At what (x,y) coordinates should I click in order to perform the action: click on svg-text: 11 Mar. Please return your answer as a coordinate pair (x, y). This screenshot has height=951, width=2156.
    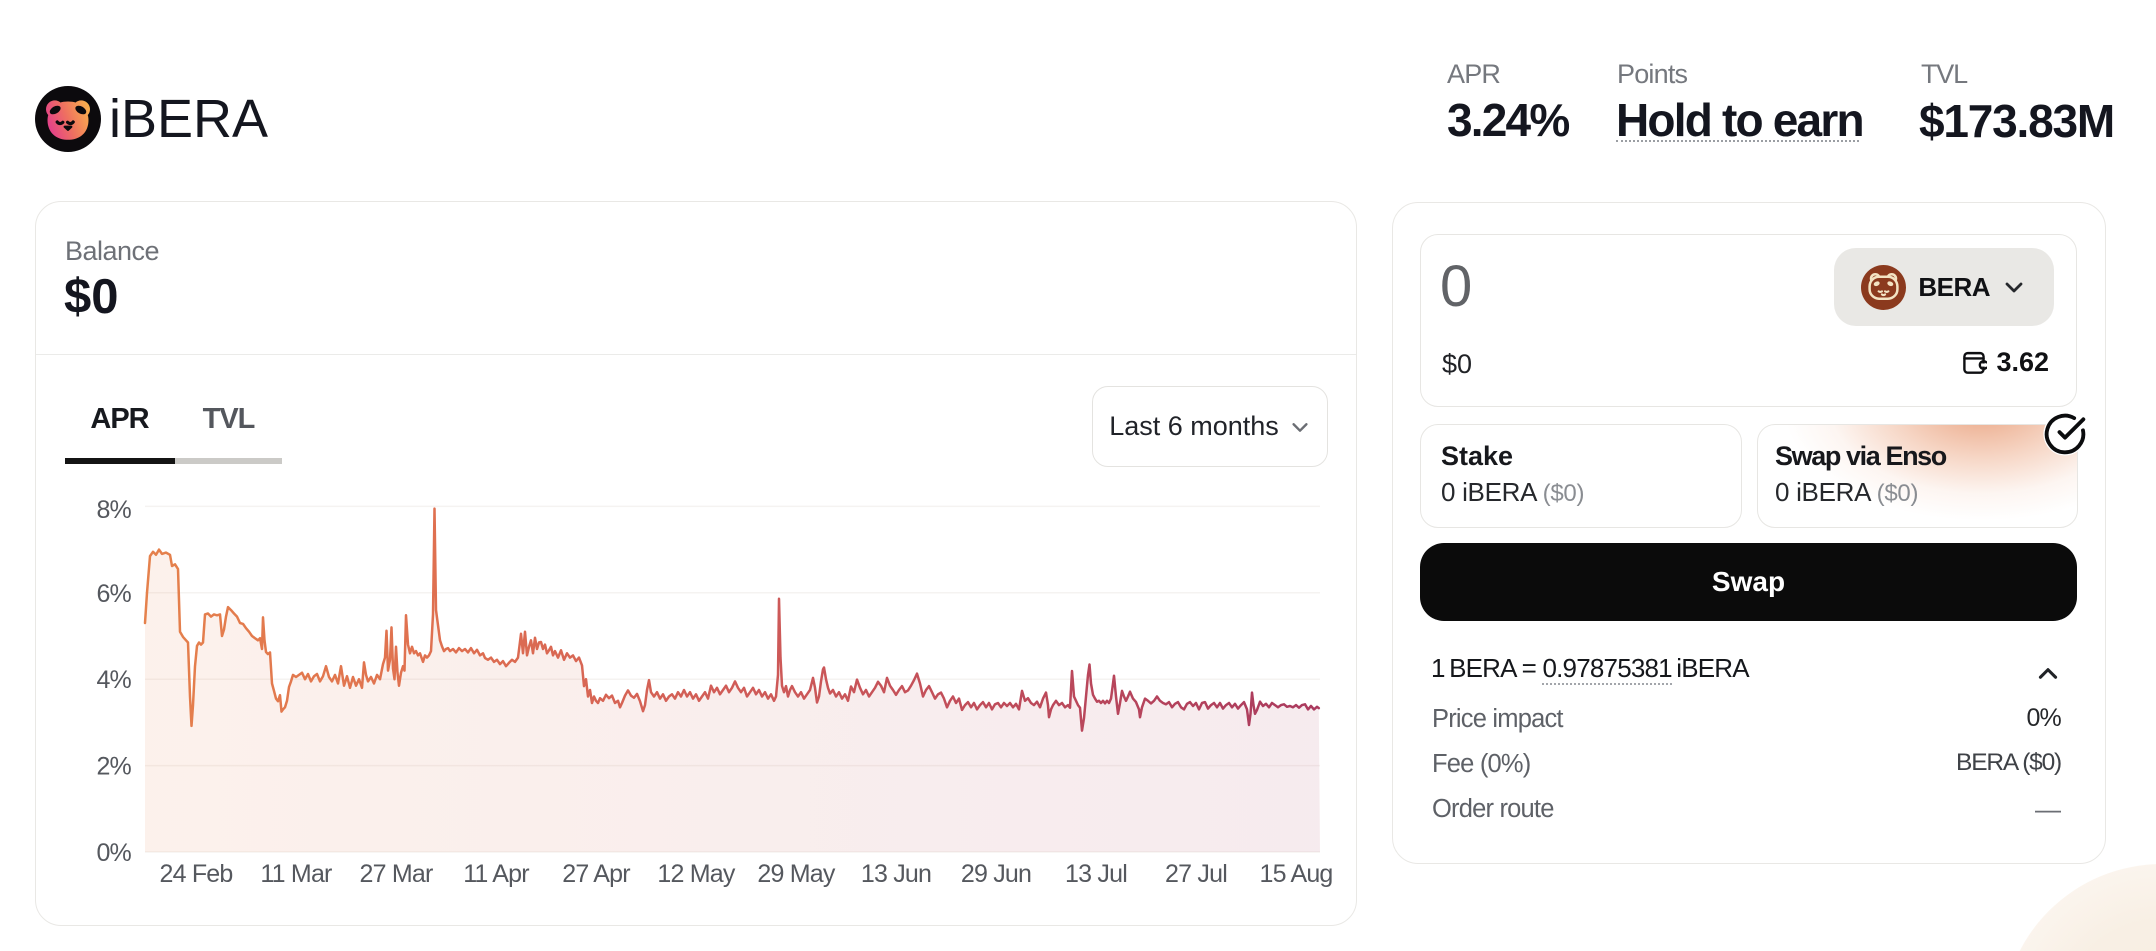
    Looking at the image, I should click on (296, 874).